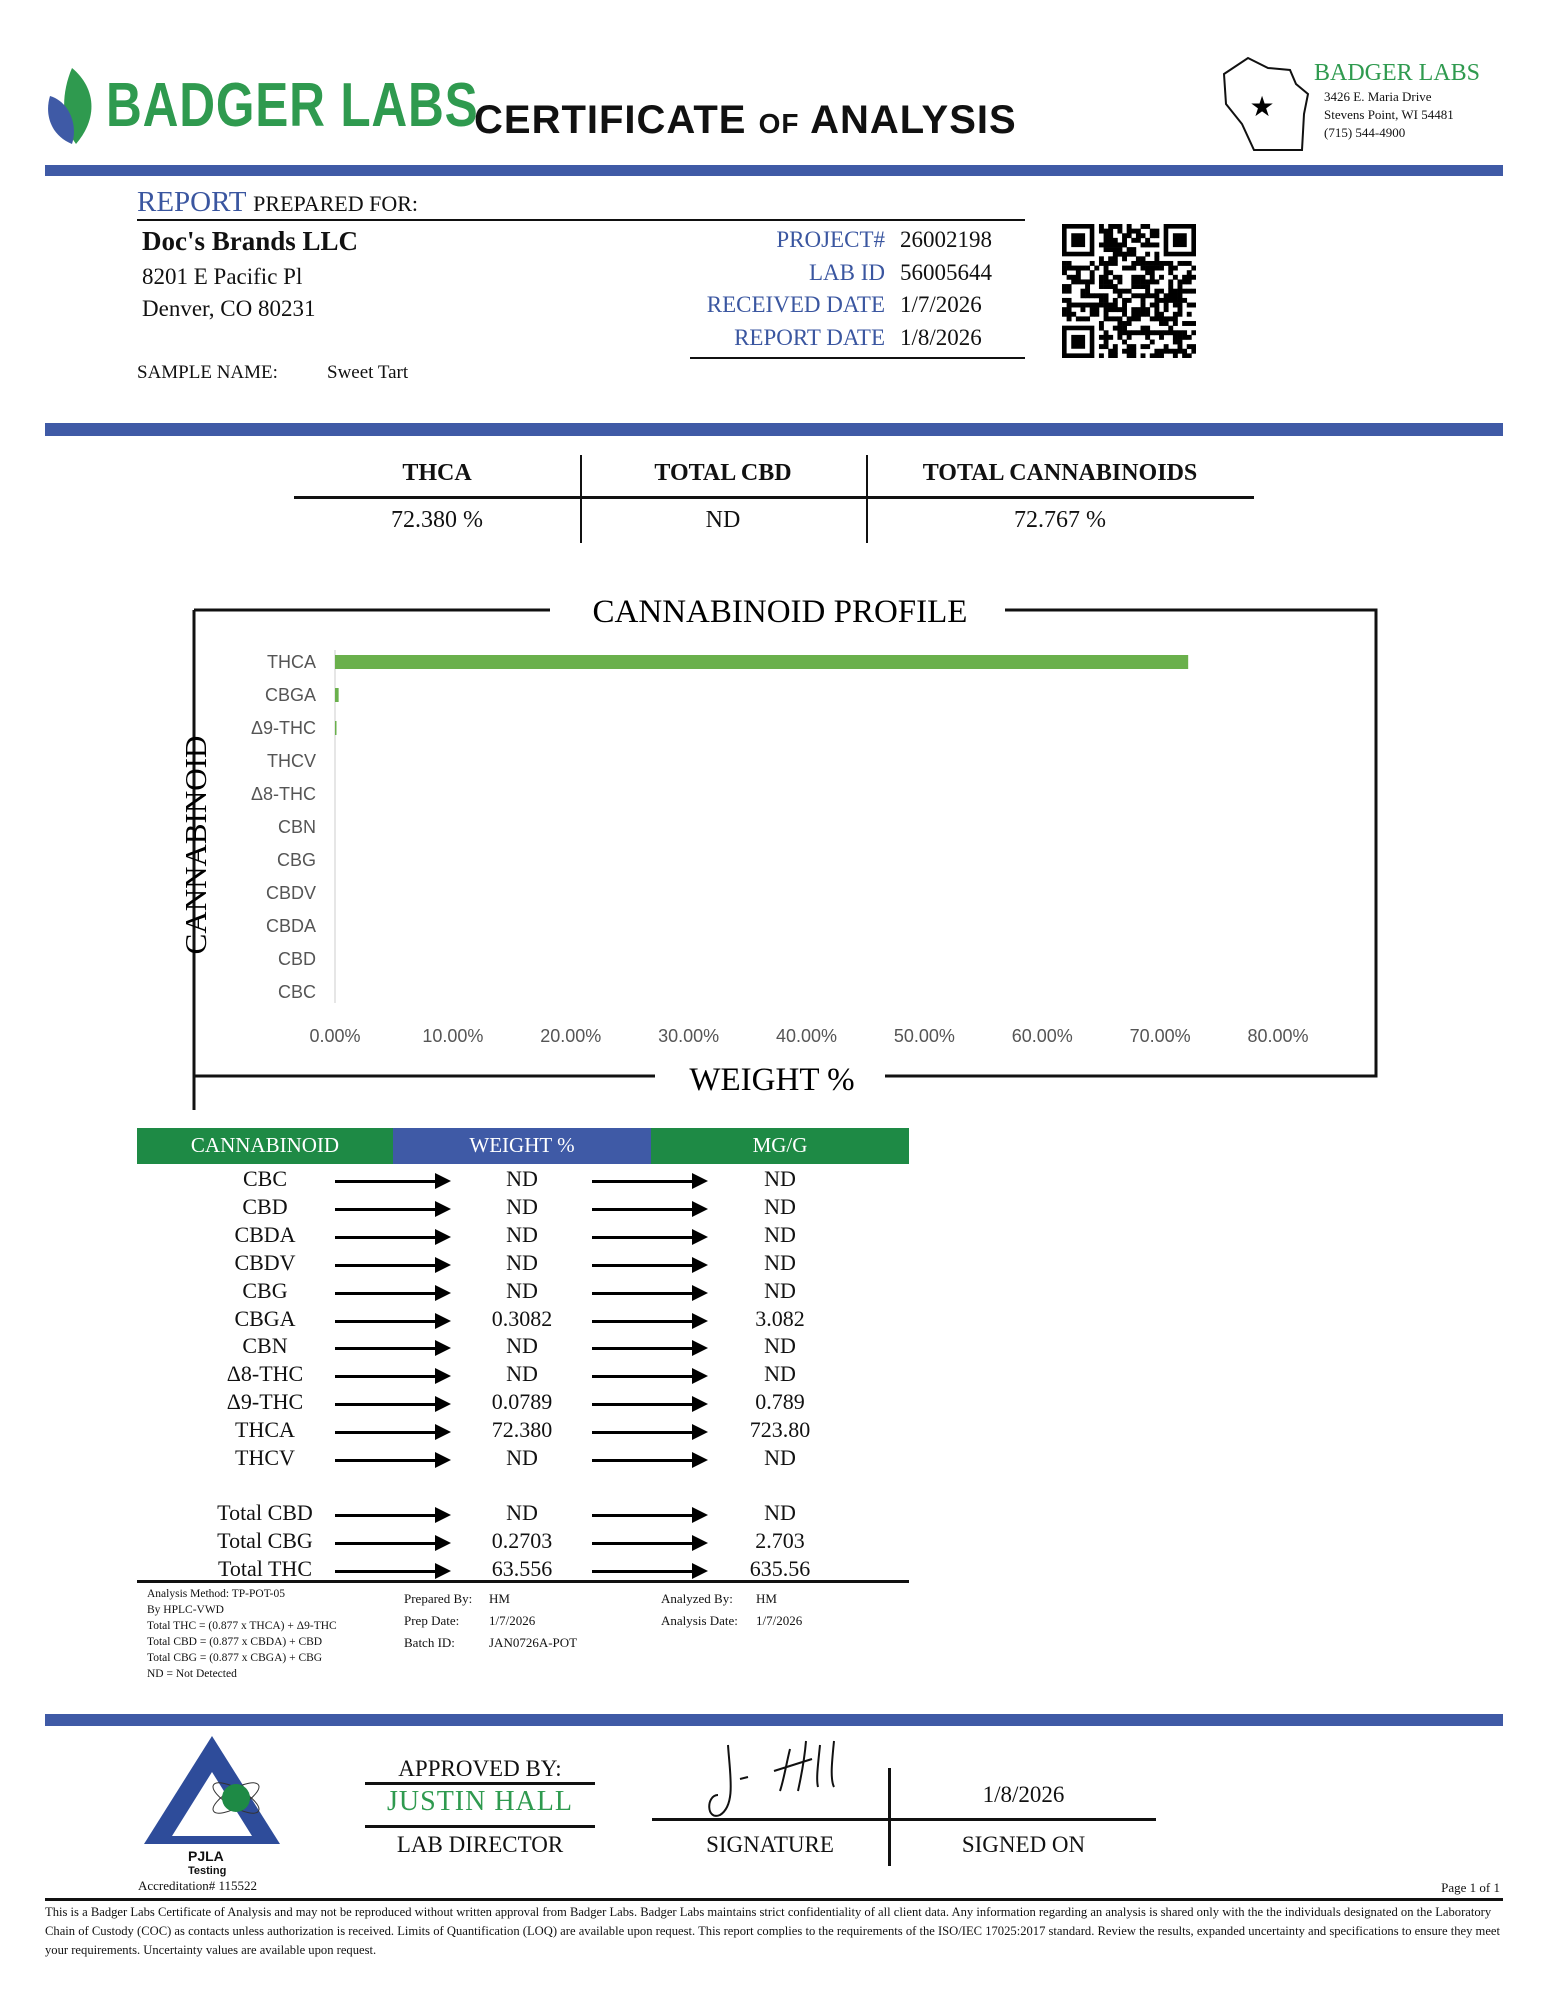 Image resolution: width=1547 pixels, height=2002 pixels. What do you see at coordinates (229, 308) in the screenshot?
I see `client-address2: Denver, CO 80231` at bounding box center [229, 308].